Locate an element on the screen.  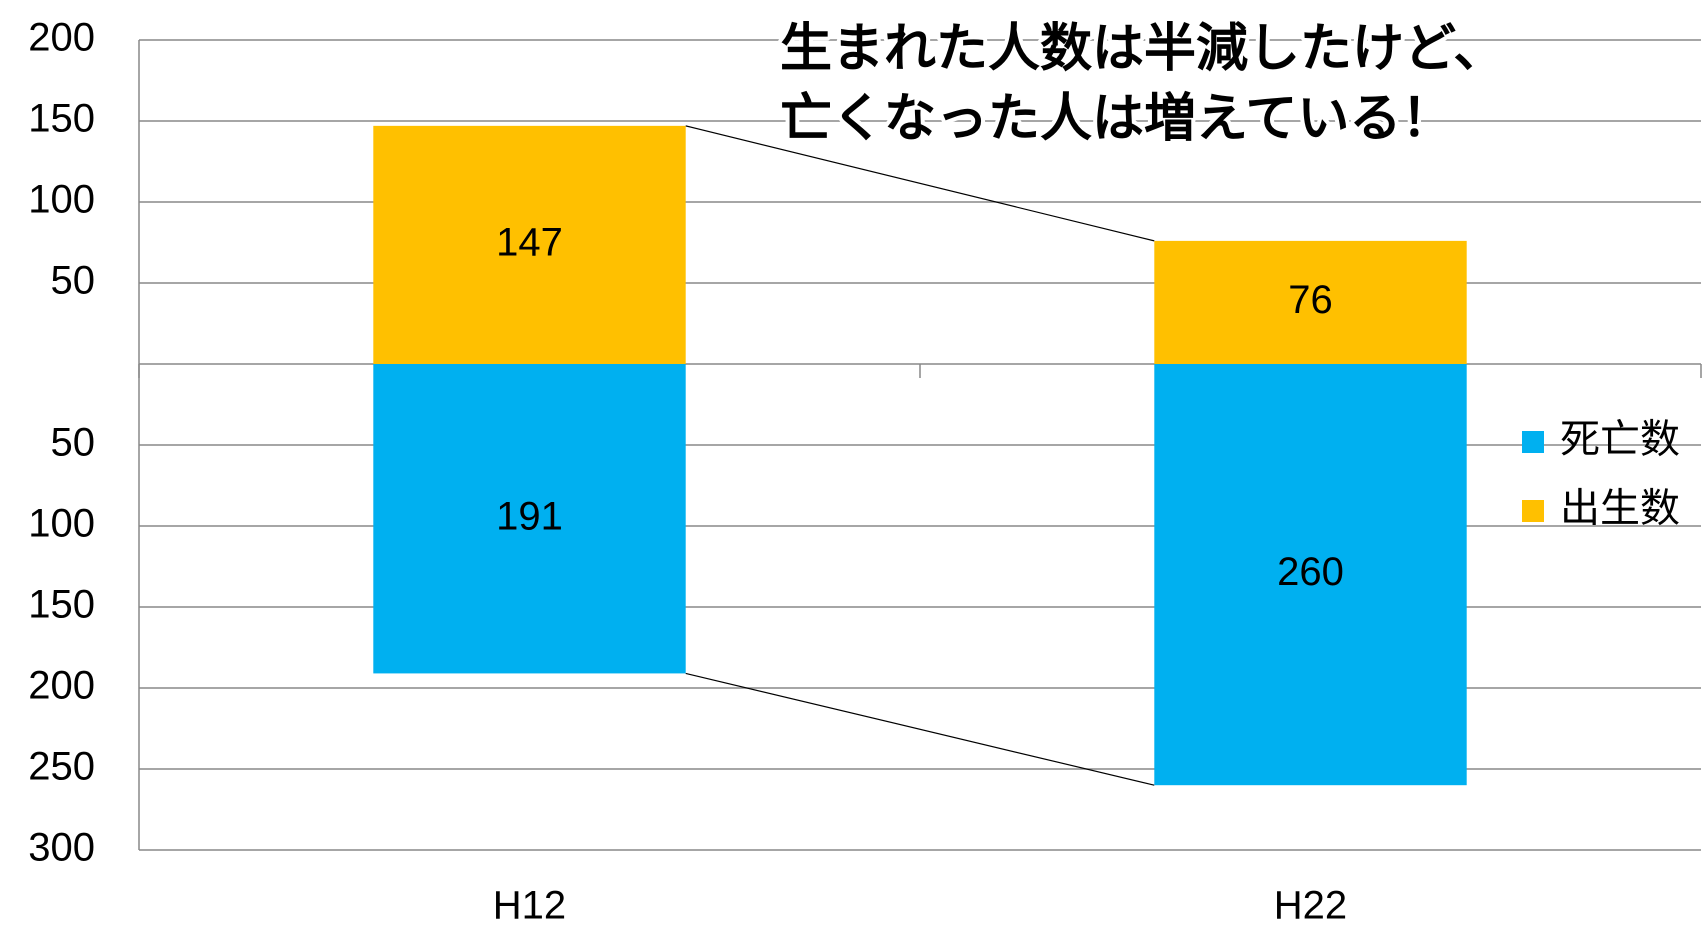
data-label: 147 is located at coordinates (529, 242).